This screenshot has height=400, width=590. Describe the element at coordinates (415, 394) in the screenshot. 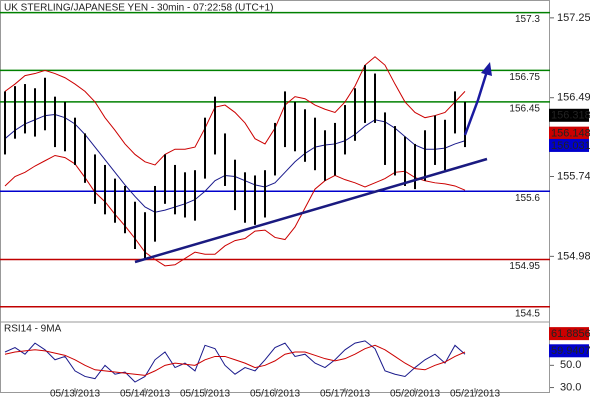

I see `x-tick-label: 05/20/2013` at that location.